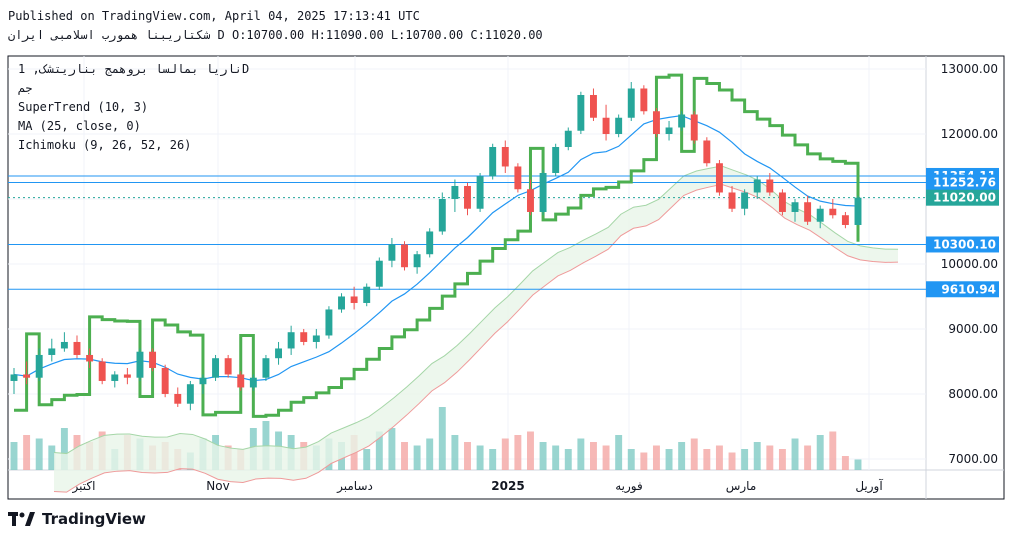  What do you see at coordinates (21, 519) in the screenshot?
I see `tradingview-logo-icon` at bounding box center [21, 519].